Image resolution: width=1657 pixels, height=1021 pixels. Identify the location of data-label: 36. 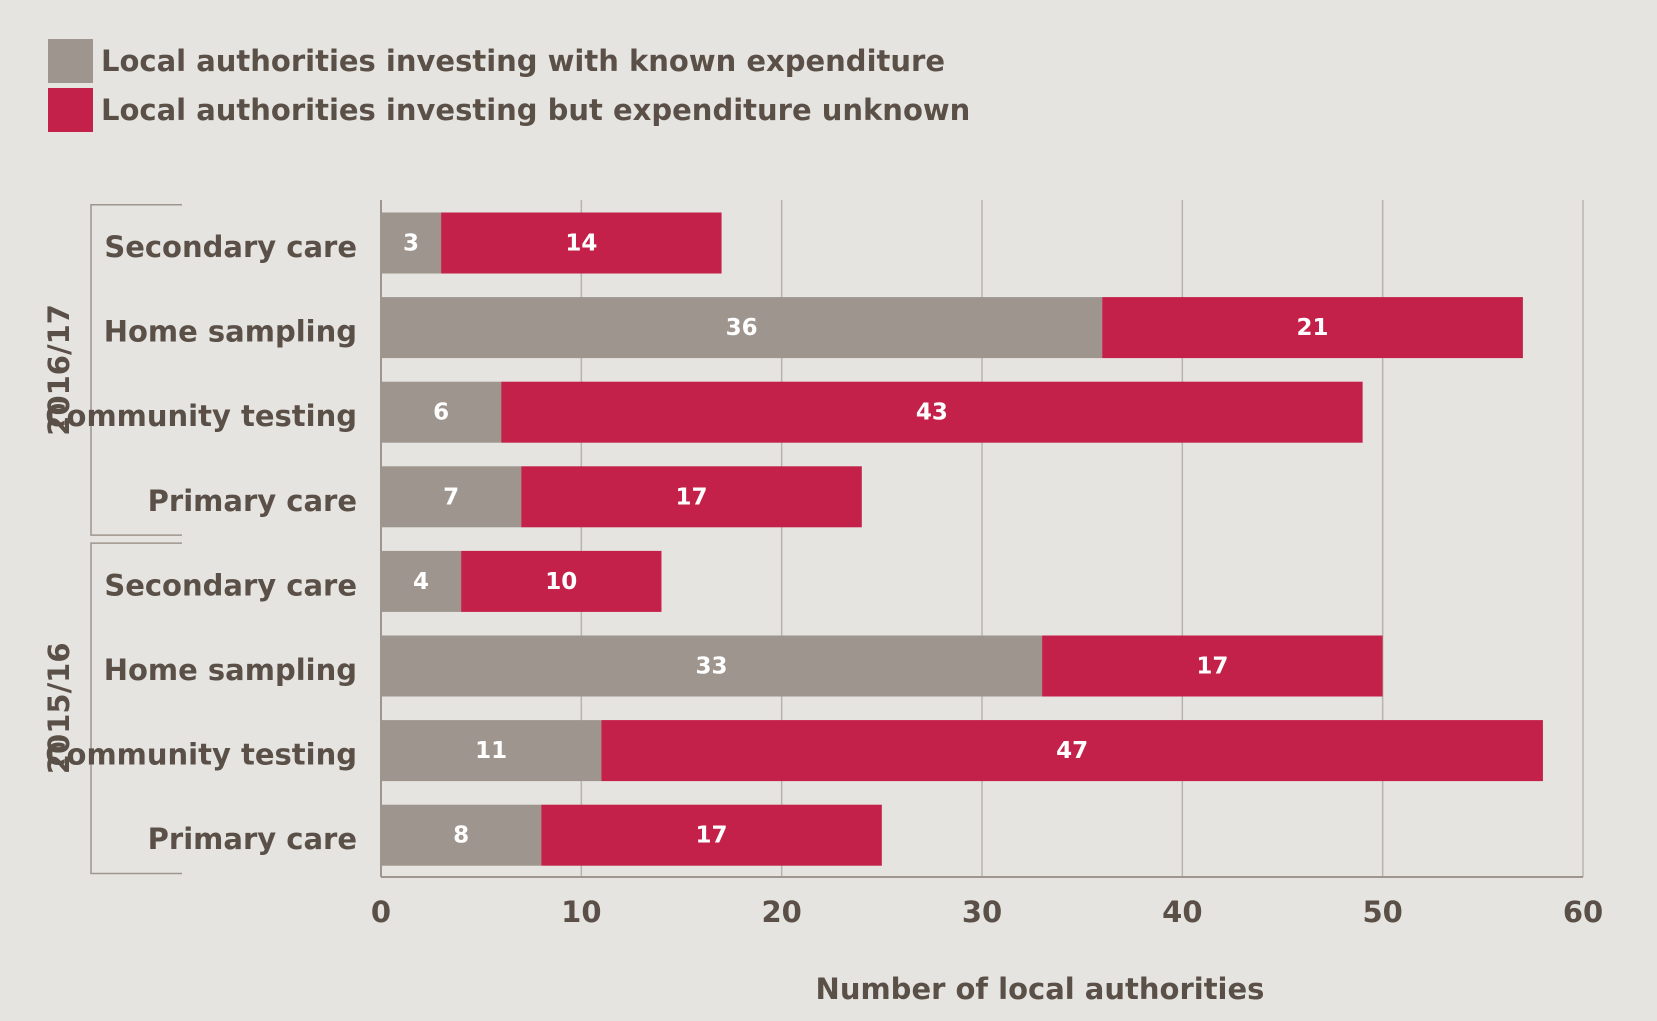
(742, 328).